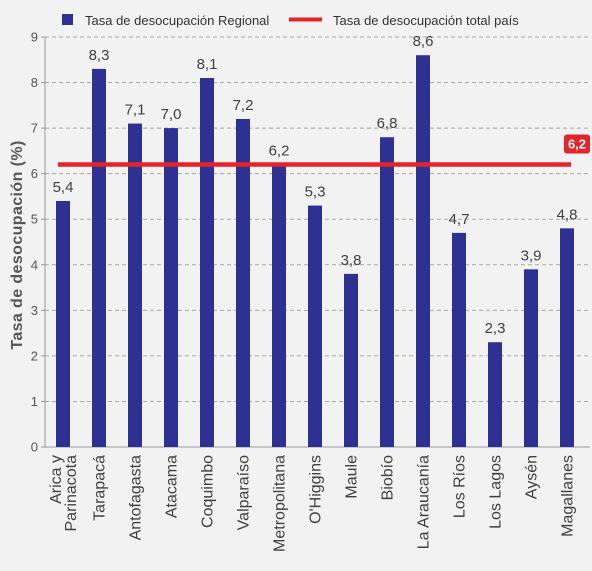 The height and width of the screenshot is (571, 592). Describe the element at coordinates (324, 150) in the screenshot. I see `national-rate-reference: 6,2` at that location.